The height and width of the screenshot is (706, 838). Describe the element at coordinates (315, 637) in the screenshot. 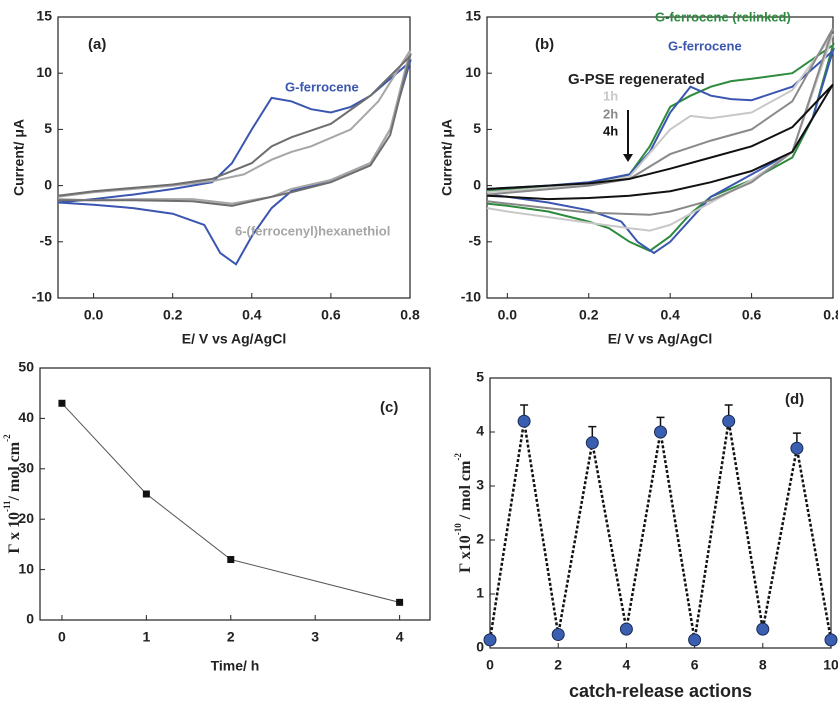

I see `x-tick-label: 3` at that location.